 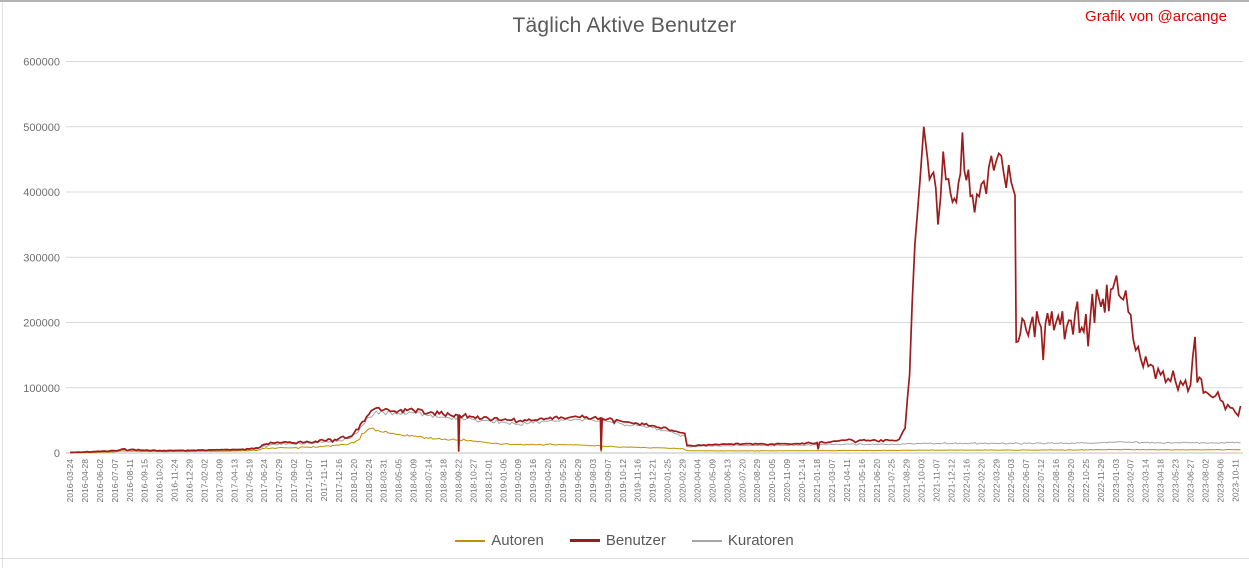 What do you see at coordinates (1161, 481) in the screenshot?
I see `svg-text: 2023-04-18` at bounding box center [1161, 481].